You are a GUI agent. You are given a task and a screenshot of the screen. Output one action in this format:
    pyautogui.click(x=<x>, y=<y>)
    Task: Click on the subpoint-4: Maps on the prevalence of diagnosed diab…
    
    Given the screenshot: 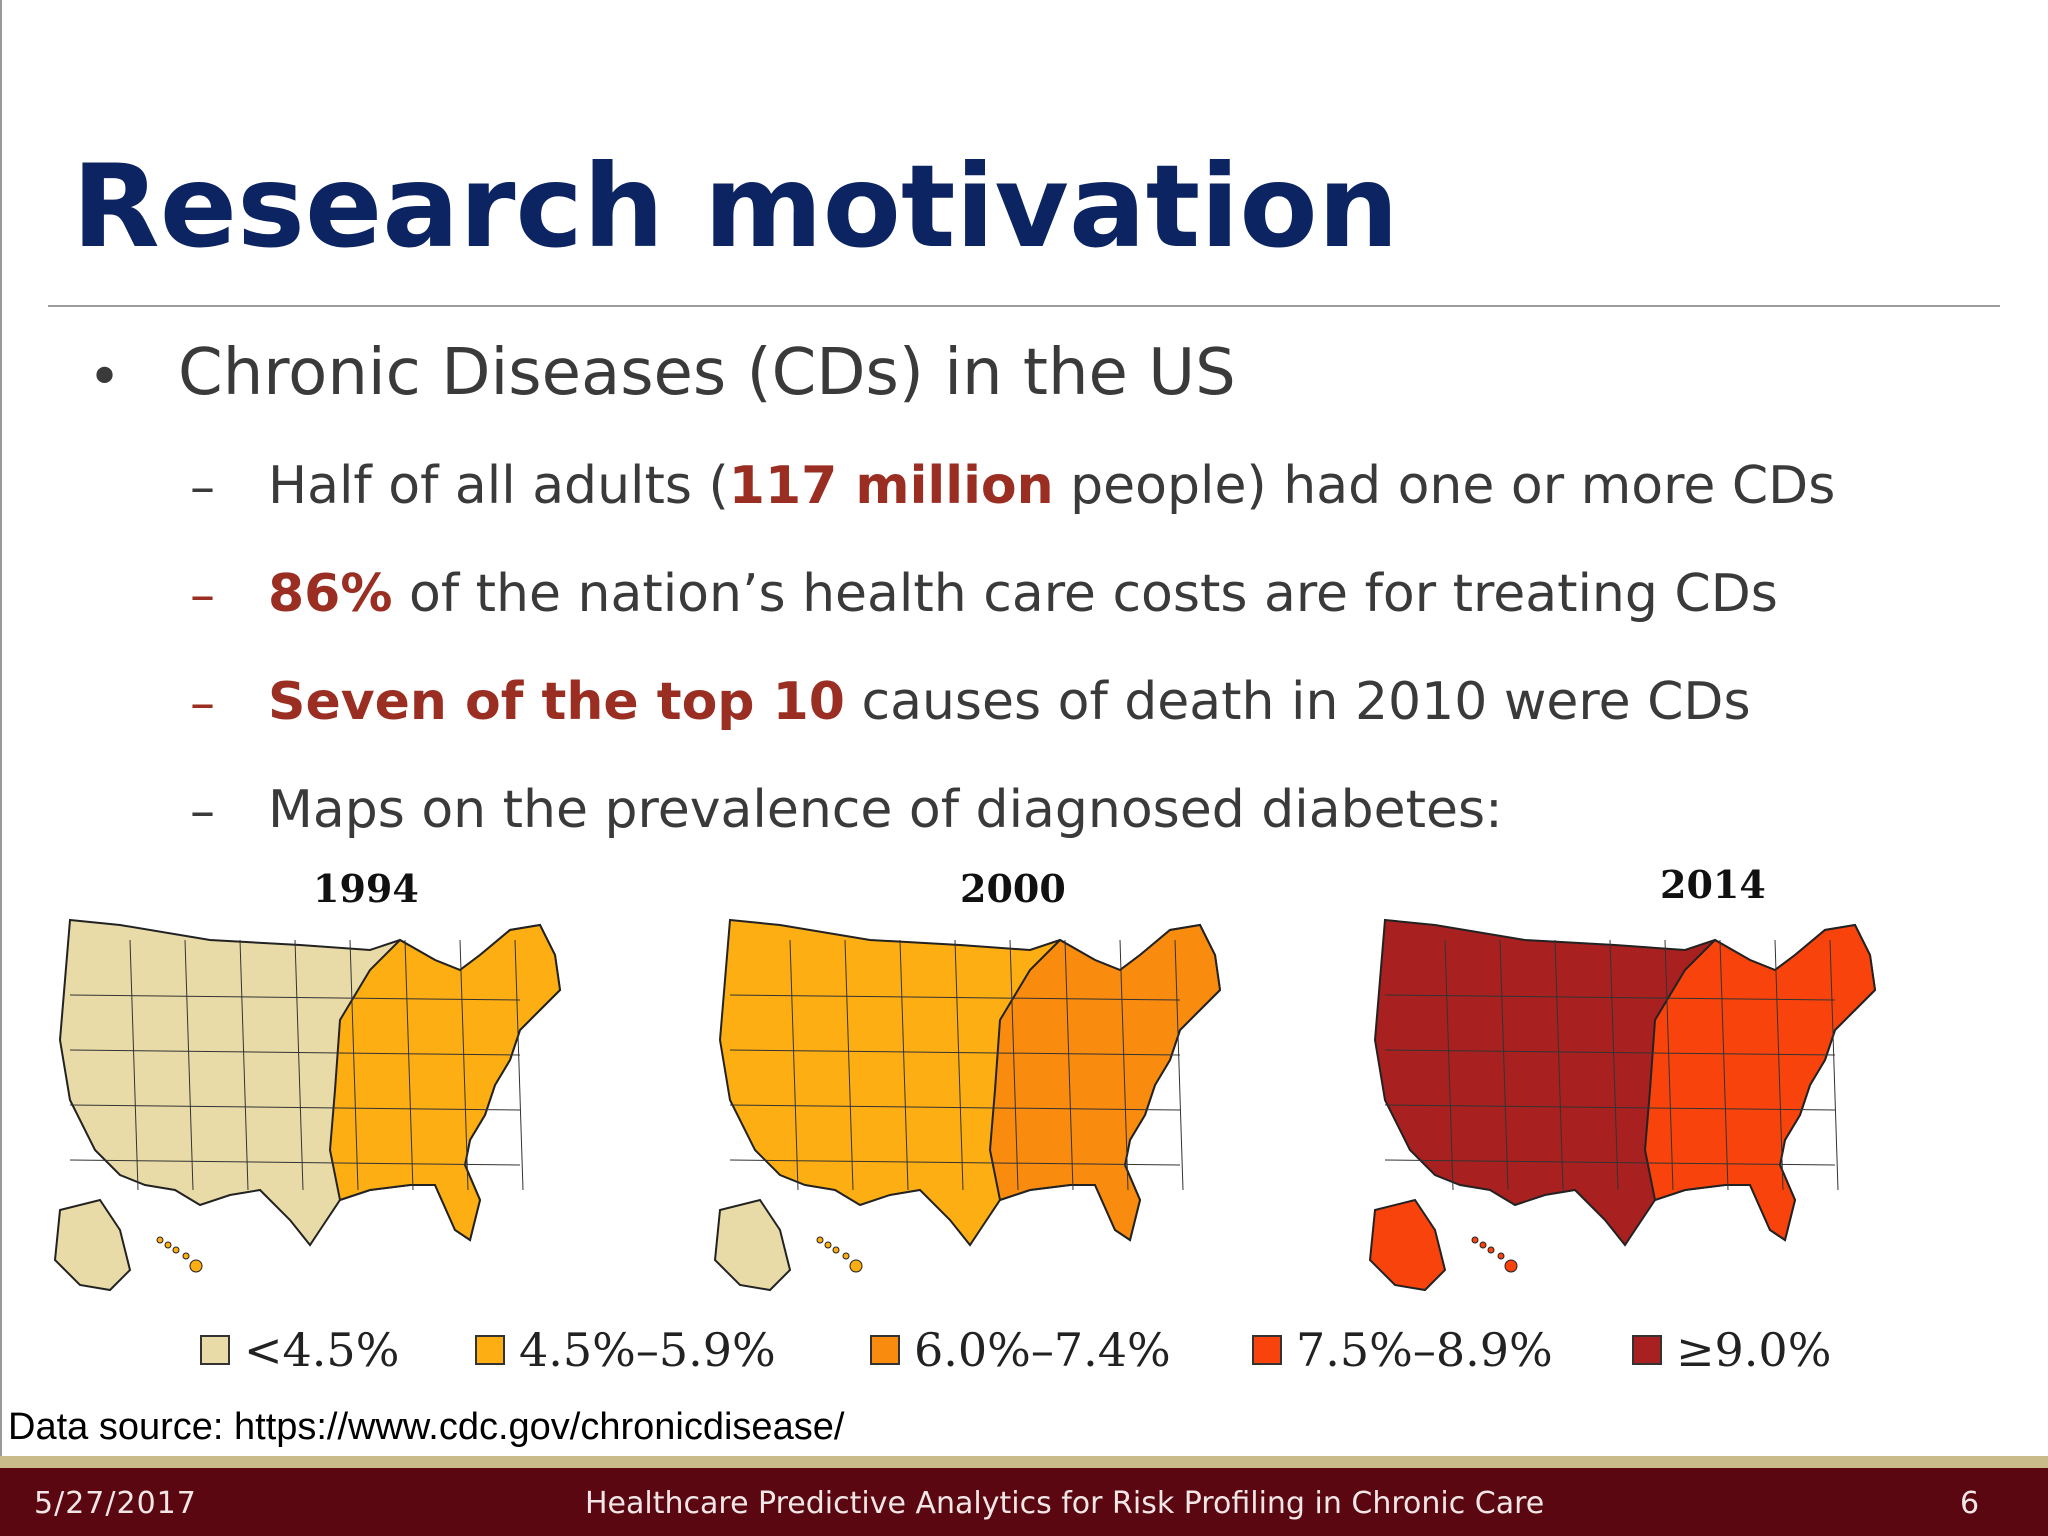 What is the action you would take?
    pyautogui.click(x=885, y=810)
    